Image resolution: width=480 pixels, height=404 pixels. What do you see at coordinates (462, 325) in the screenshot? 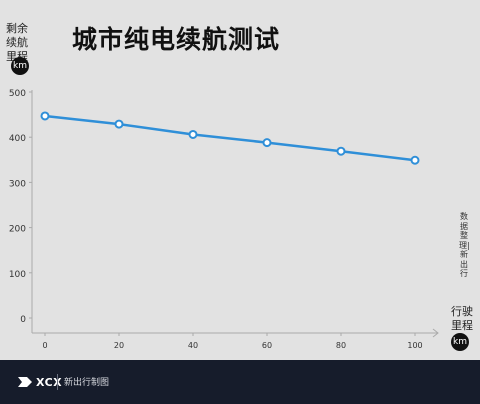
I see `x-axis-title-line: 里程` at bounding box center [462, 325].